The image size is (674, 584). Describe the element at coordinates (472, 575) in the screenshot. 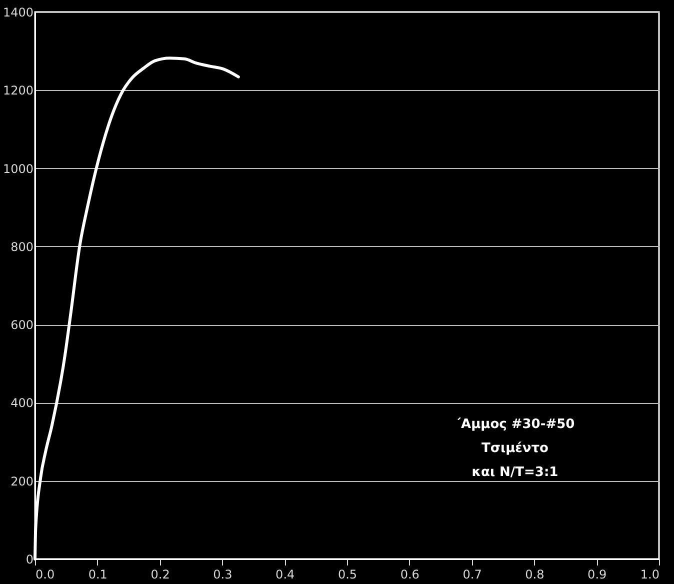

I see `x-tick-label: 0.7` at that location.